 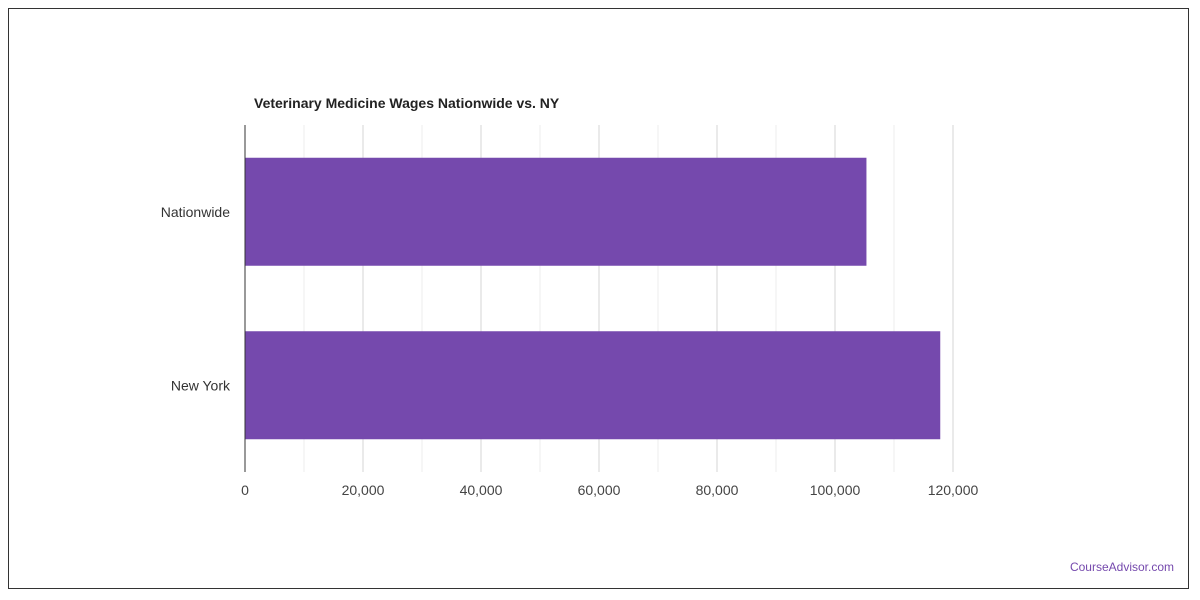 What do you see at coordinates (363, 490) in the screenshot?
I see `x-tick-label: 20,000` at bounding box center [363, 490].